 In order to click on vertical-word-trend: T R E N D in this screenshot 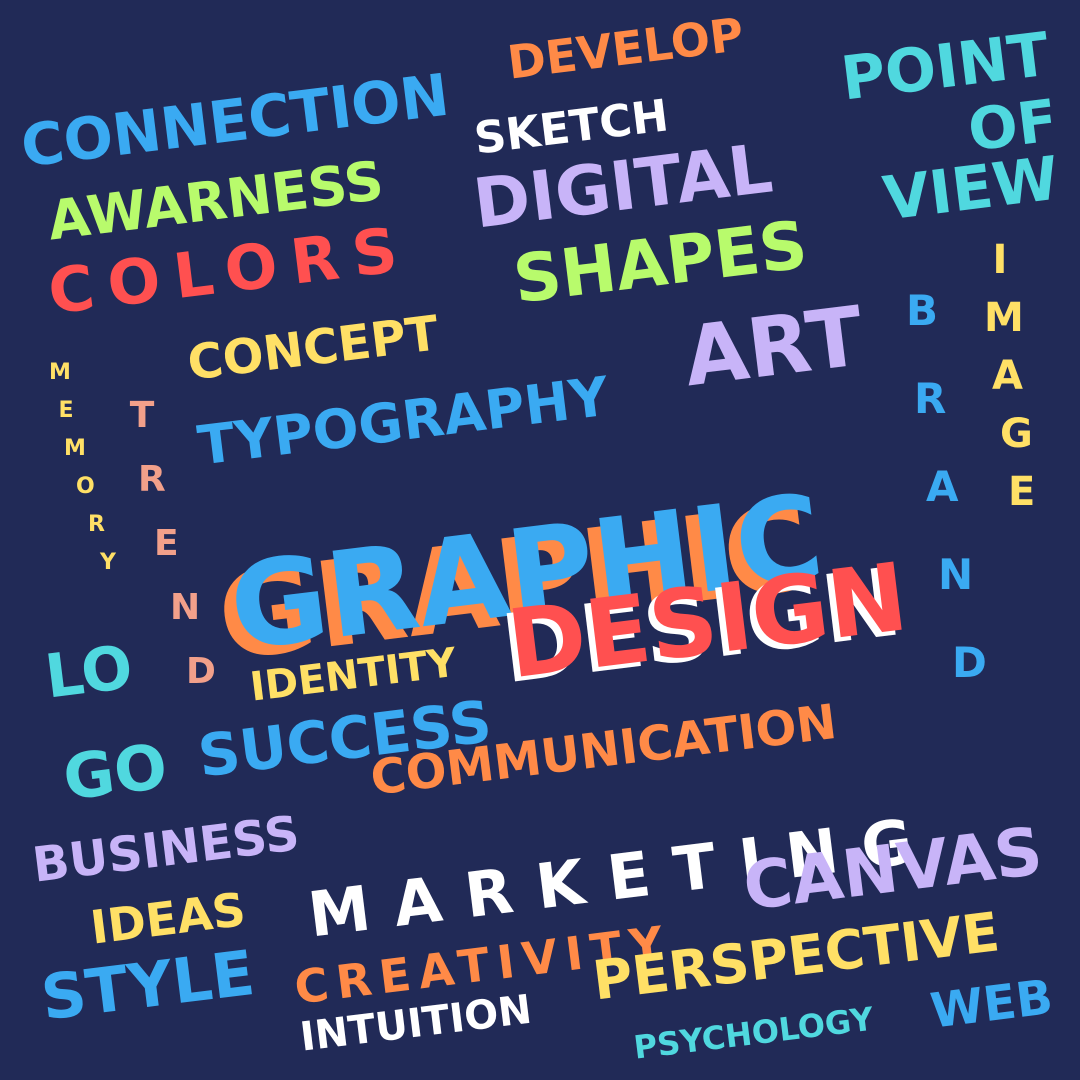, I will do `click(168, 542)`.